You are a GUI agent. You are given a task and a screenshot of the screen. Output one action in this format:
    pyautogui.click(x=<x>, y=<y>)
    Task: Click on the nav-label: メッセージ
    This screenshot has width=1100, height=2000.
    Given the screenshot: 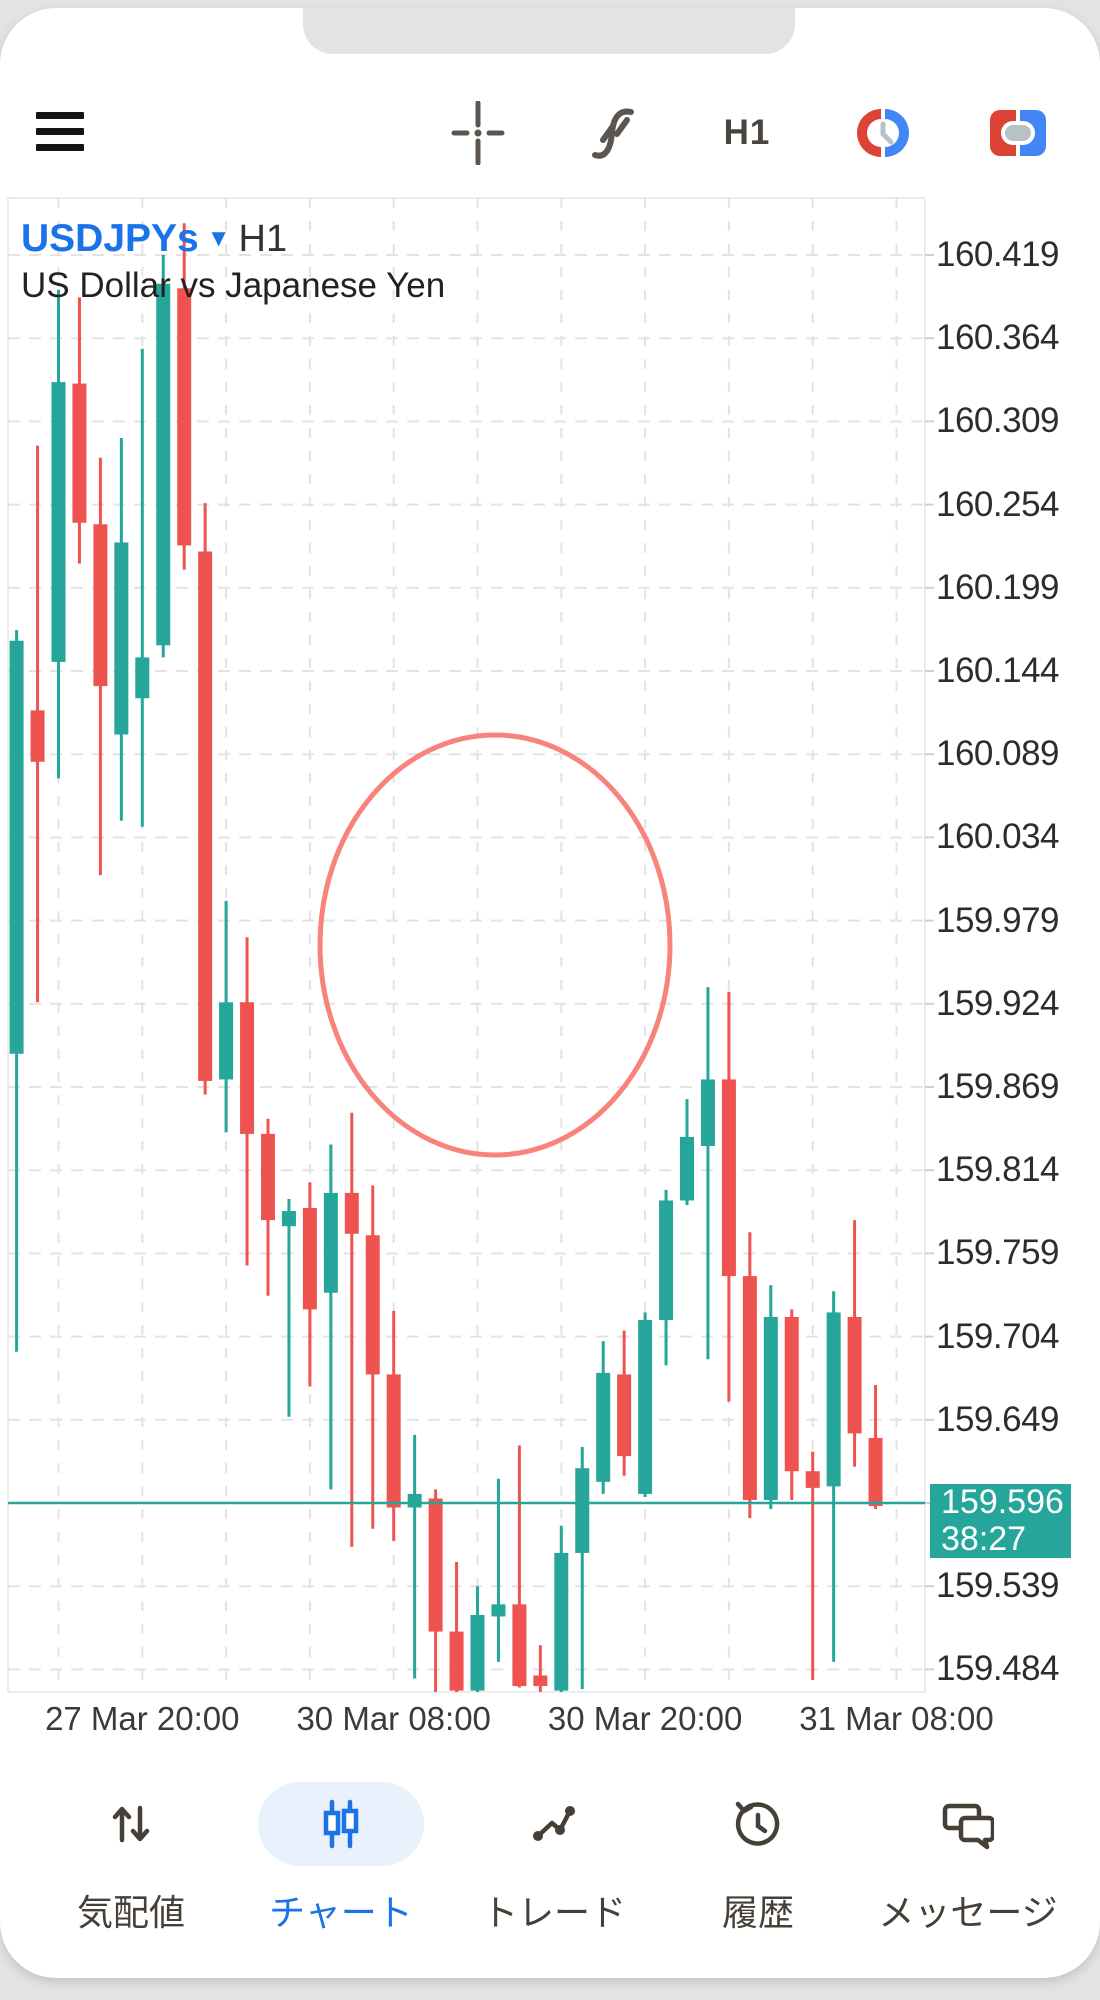 What is the action you would take?
    pyautogui.click(x=968, y=1912)
    